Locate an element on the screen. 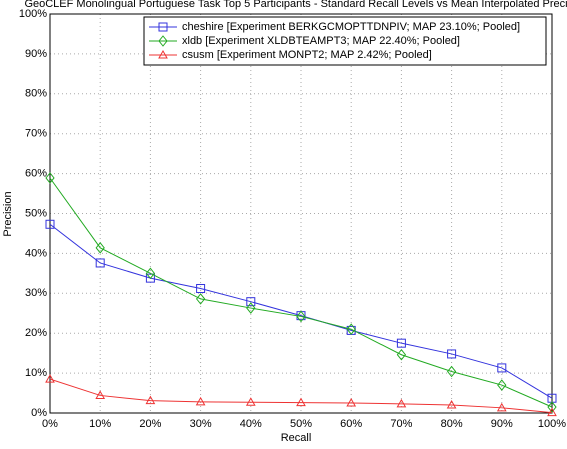  x-axis-label: Recall is located at coordinates (296, 438).